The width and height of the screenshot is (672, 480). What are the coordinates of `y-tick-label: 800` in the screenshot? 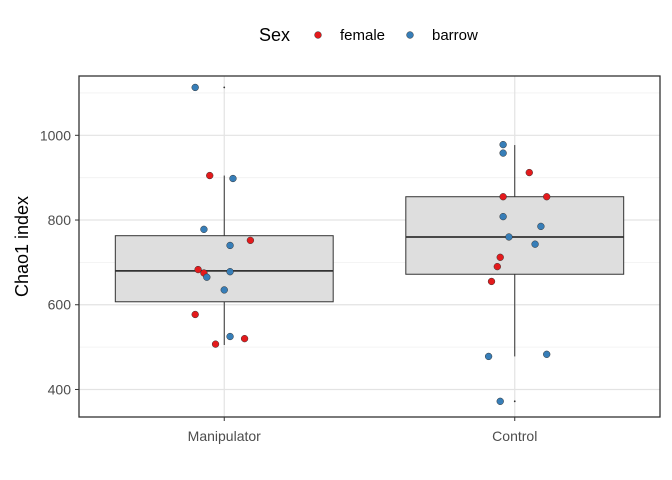 It's located at (60, 220).